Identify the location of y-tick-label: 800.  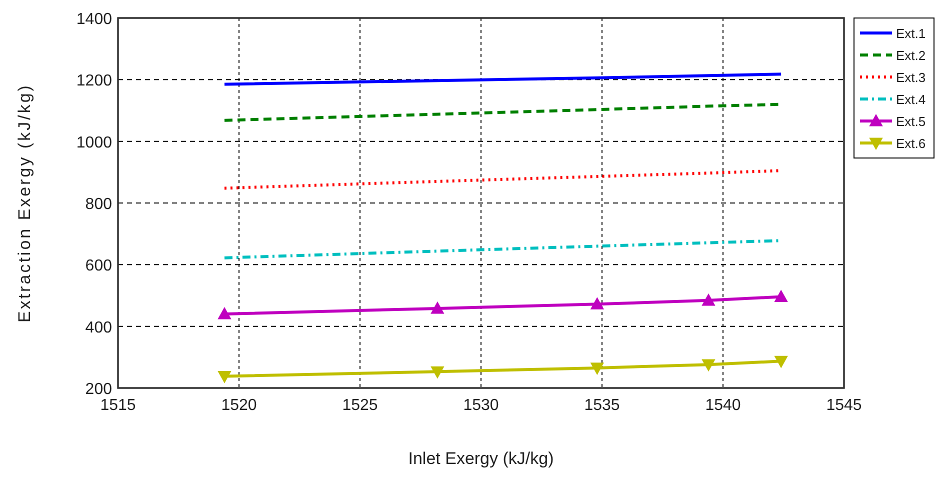
(98, 204).